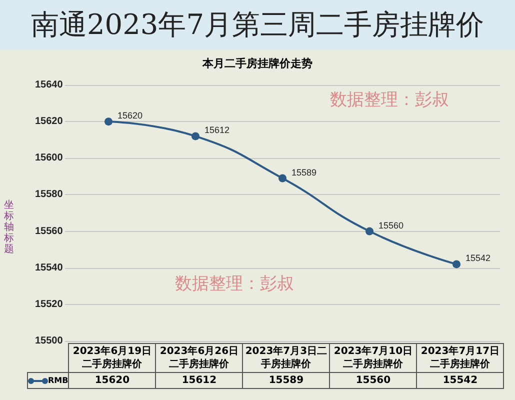  What do you see at coordinates (112, 380) in the screenshot?
I see `data-label: 15620` at bounding box center [112, 380].